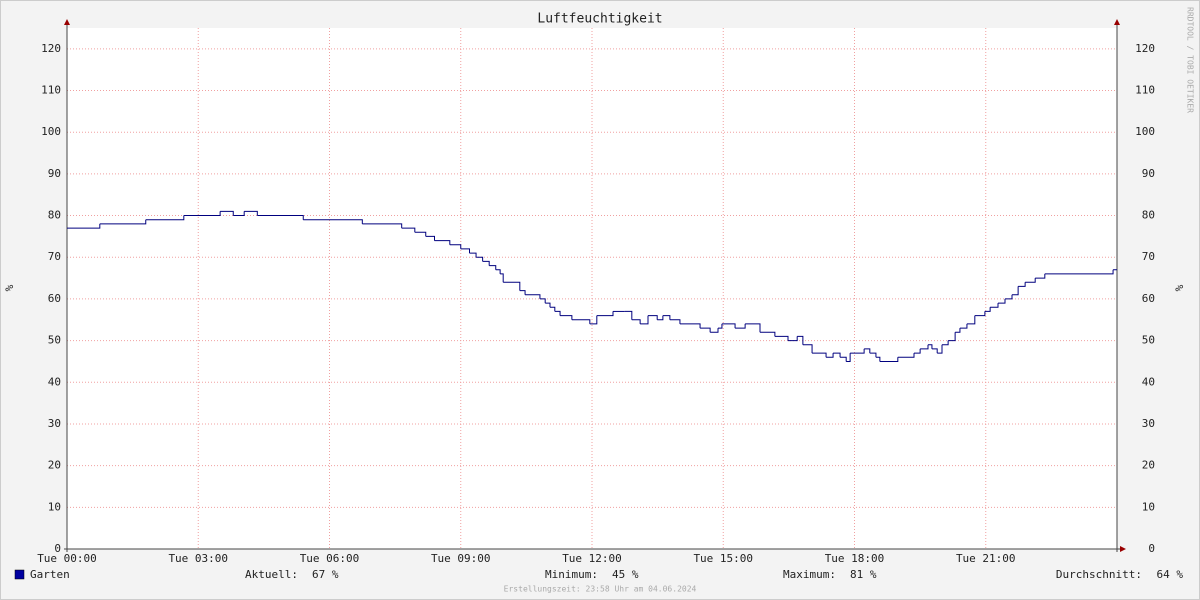 This screenshot has width=1200, height=600. What do you see at coordinates (67, 558) in the screenshot?
I see `x-tick-label: Tue 00:00` at bounding box center [67, 558].